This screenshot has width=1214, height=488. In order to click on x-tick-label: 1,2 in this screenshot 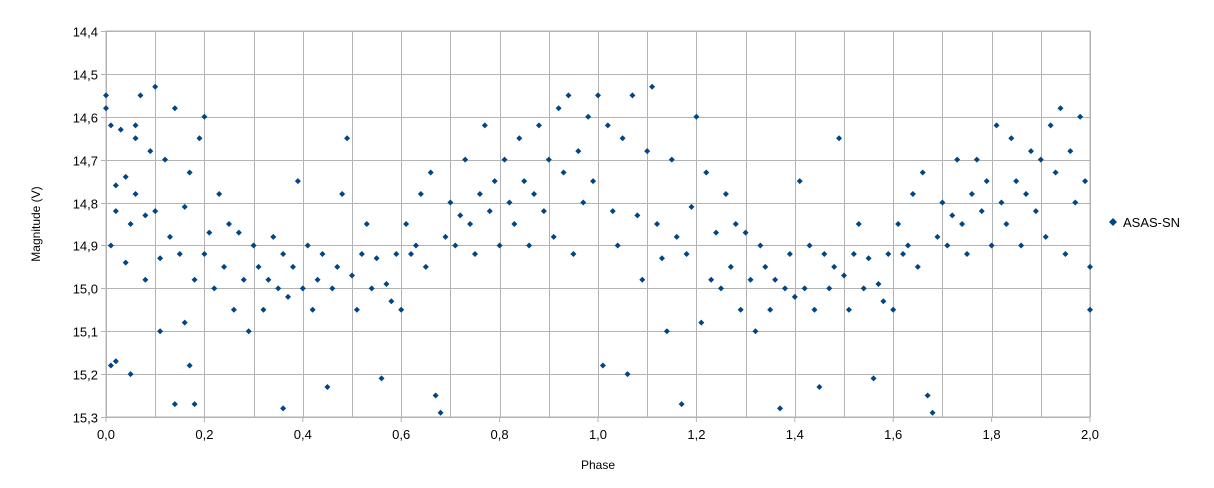, I will do `click(696, 434)`.